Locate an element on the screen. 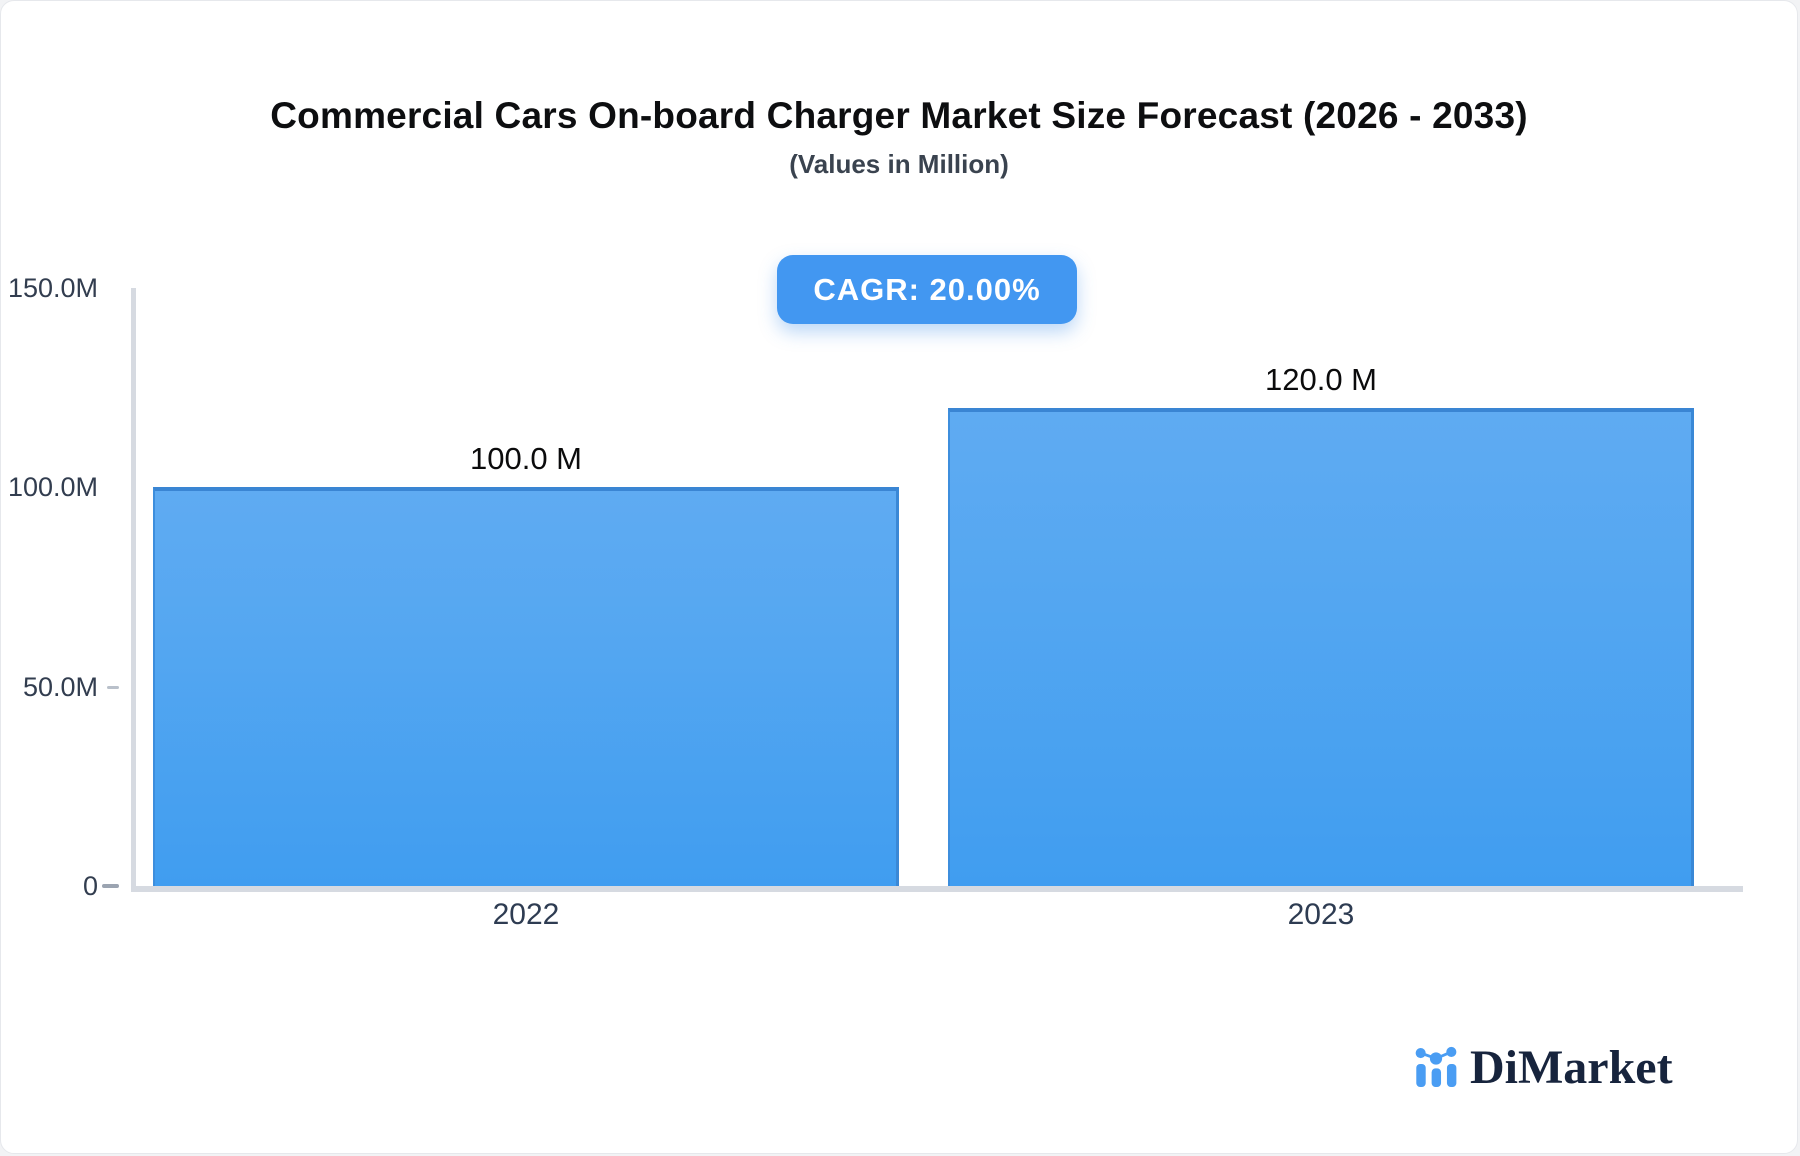 This screenshot has width=1800, height=1156. brand-logo-text: DiMarket is located at coordinates (1571, 1067).